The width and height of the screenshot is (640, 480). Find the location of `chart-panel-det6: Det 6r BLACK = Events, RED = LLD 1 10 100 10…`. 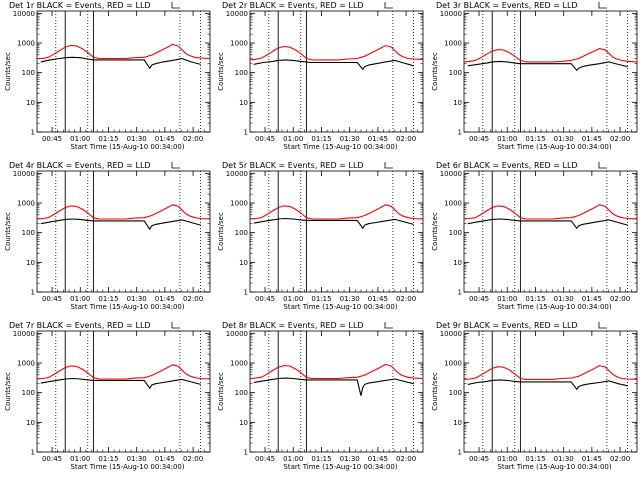

chart-panel-det6: Det 6r BLACK = Events, RED = LLD 1 10 100 10… is located at coordinates (533, 240).